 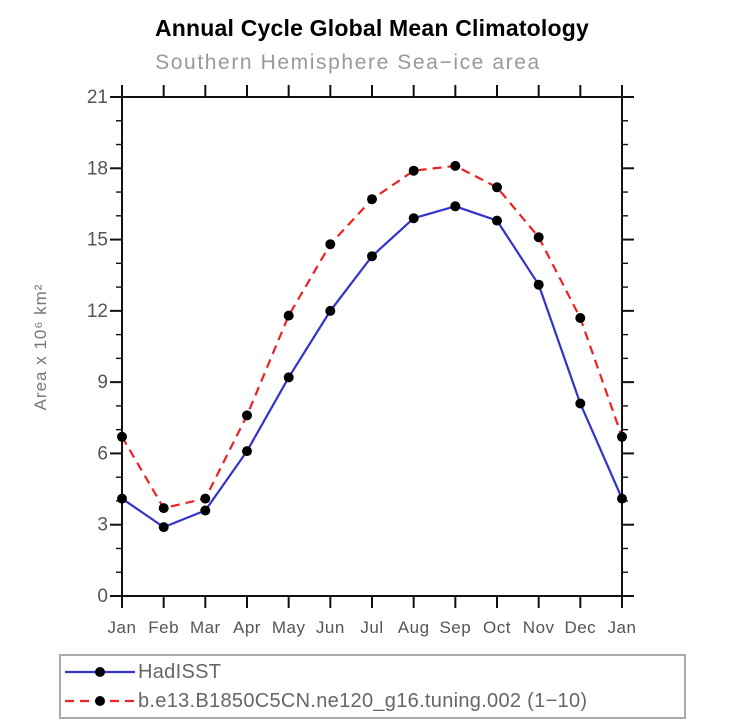 What do you see at coordinates (40, 347) in the screenshot?
I see `y-axis-title: Area x 10⁶ km²` at bounding box center [40, 347].